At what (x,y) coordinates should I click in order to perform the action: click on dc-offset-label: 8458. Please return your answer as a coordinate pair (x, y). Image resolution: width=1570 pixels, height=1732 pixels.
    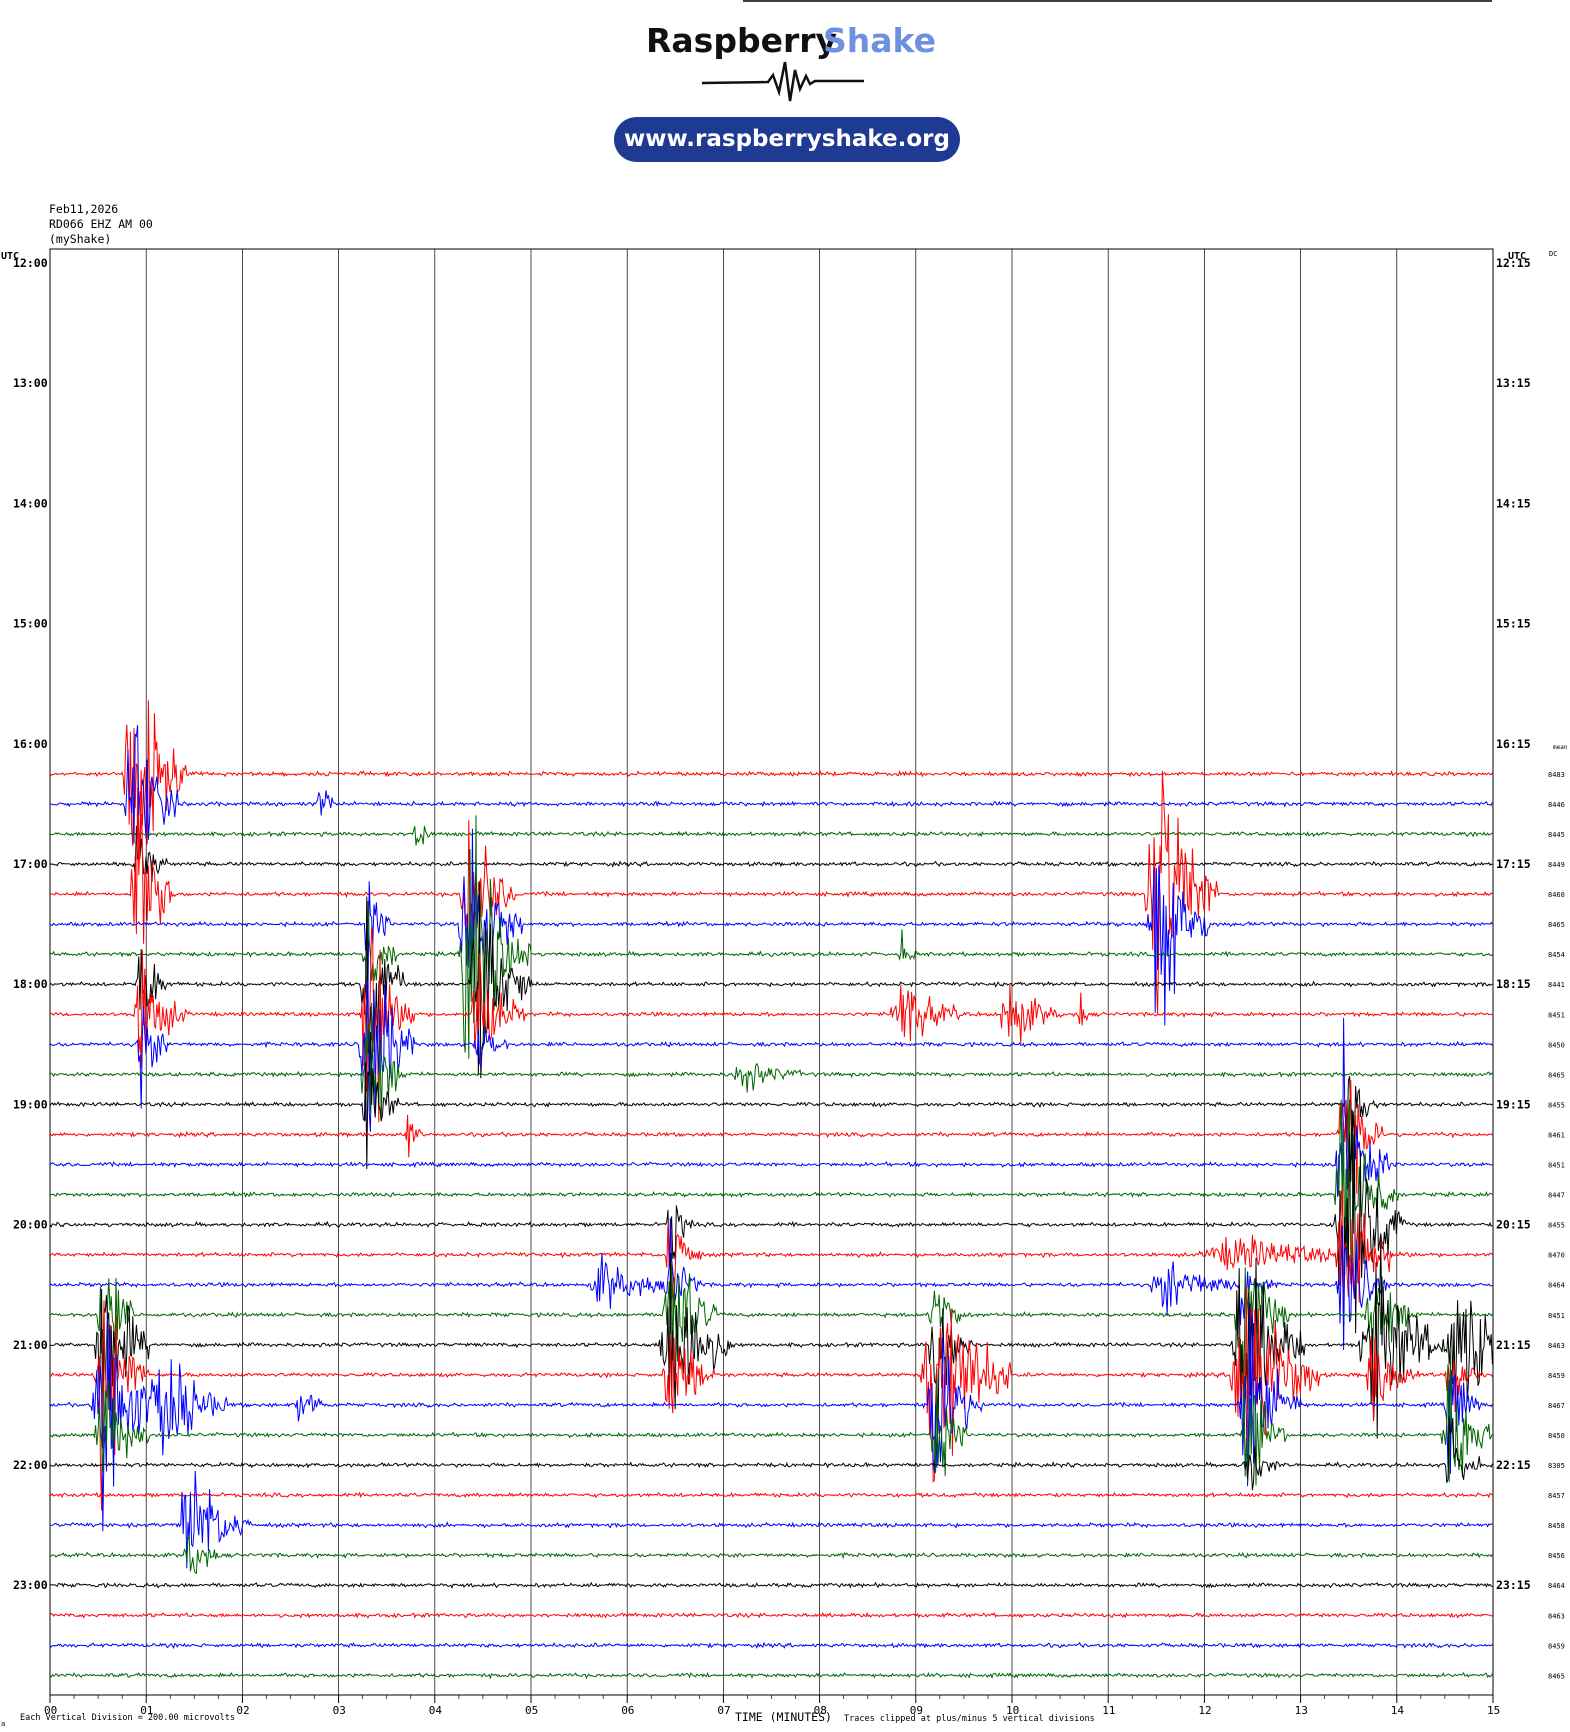
    Looking at the image, I should click on (1556, 1526).